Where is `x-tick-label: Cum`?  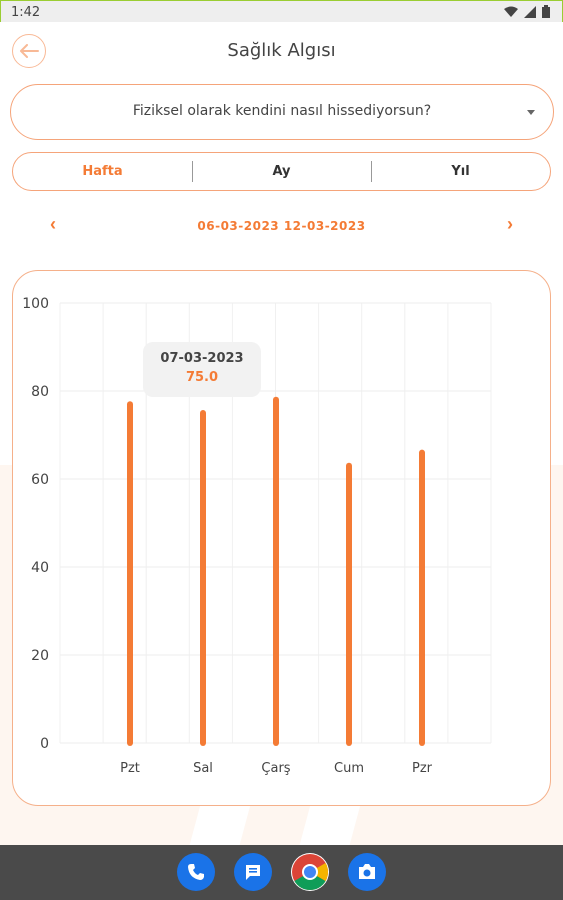 x-tick-label: Cum is located at coordinates (349, 768).